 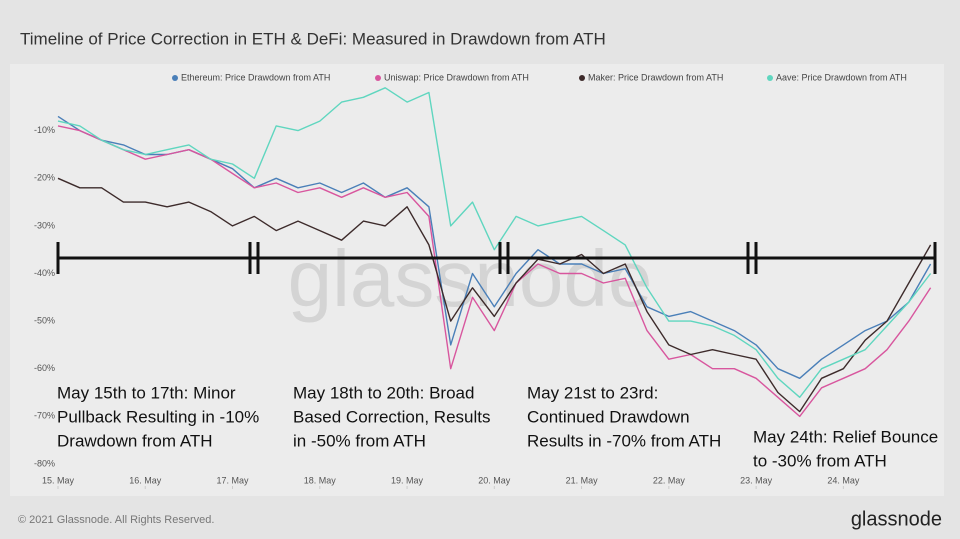 What do you see at coordinates (58, 480) in the screenshot?
I see `x-tick-label: 15. May` at bounding box center [58, 480].